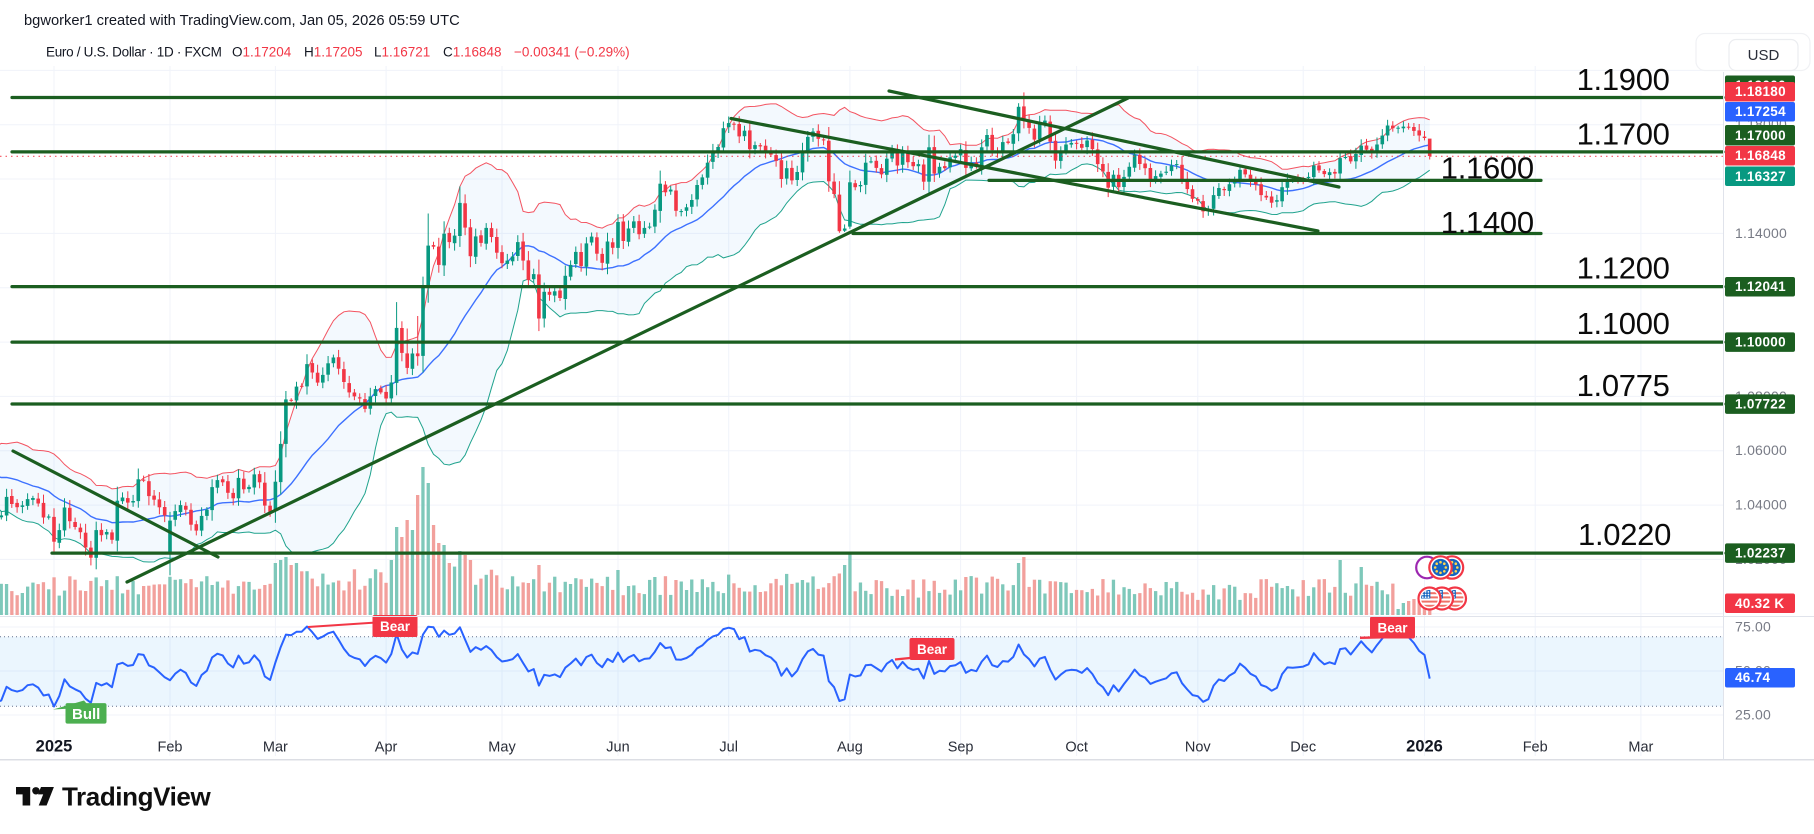 The width and height of the screenshot is (1814, 834). What do you see at coordinates (333, 52) in the screenshot?
I see `svg-text: H1.17205` at bounding box center [333, 52].